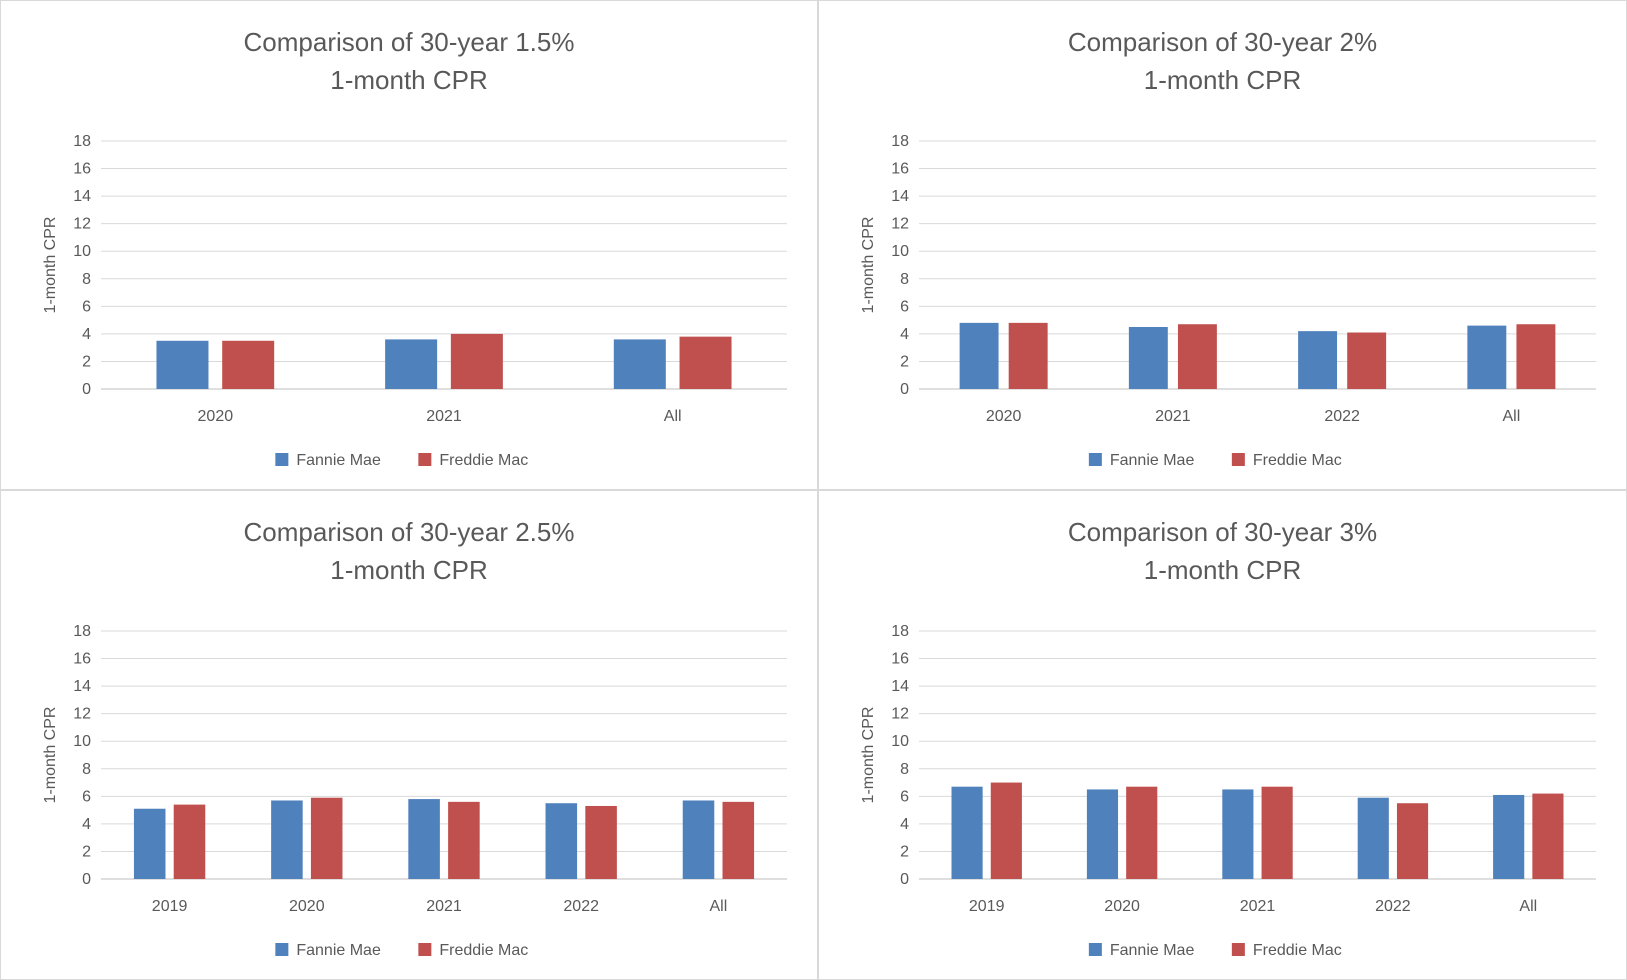  What do you see at coordinates (979, 355) in the screenshot?
I see `bar-fannie-mae-2020` at bounding box center [979, 355].